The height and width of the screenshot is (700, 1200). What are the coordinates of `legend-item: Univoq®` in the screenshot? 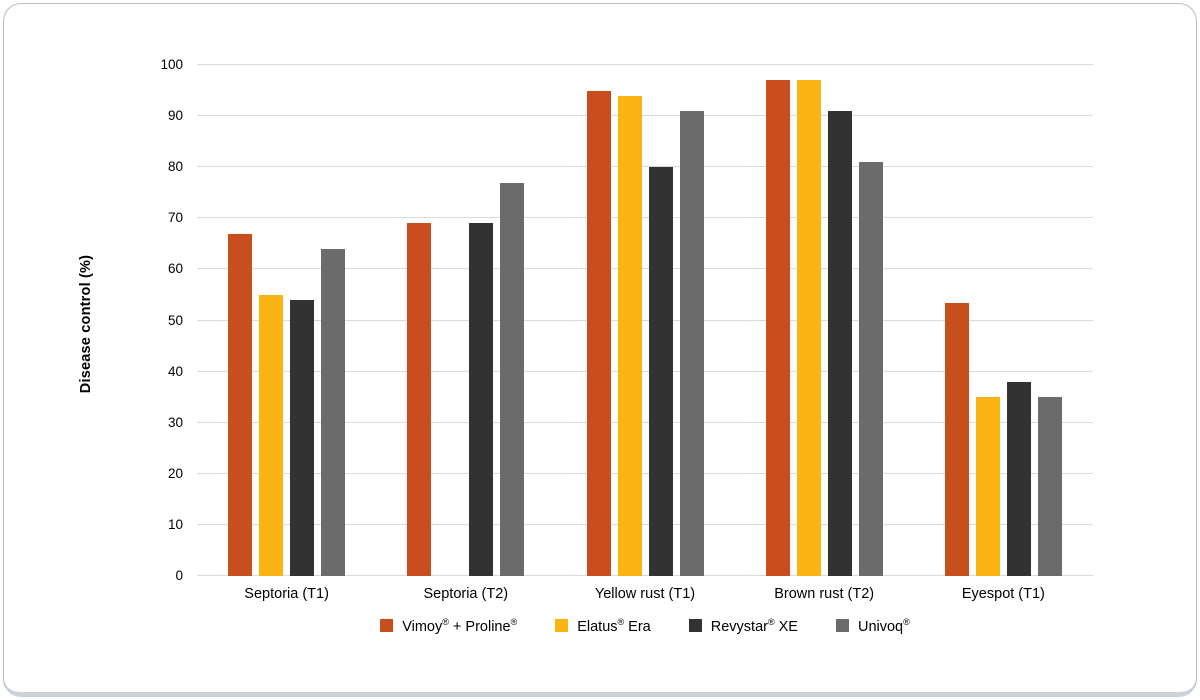 It's located at (872, 626).